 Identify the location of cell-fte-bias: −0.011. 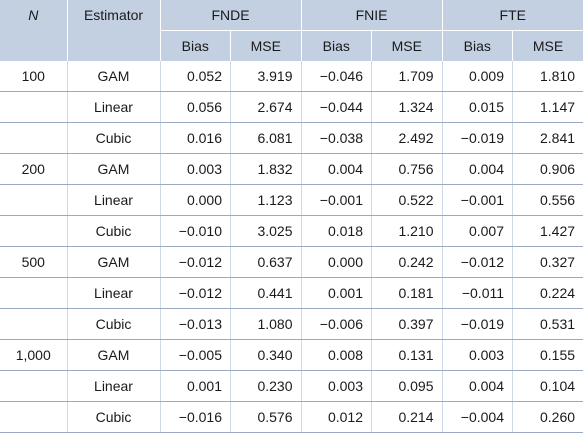
(477, 293).